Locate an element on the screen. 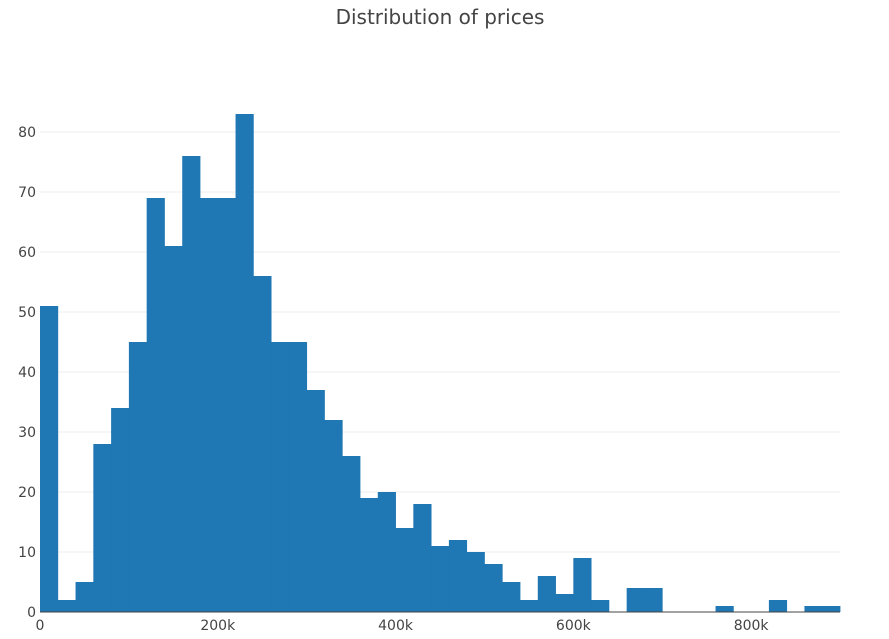  y-tick-label: 40 is located at coordinates (27, 373).